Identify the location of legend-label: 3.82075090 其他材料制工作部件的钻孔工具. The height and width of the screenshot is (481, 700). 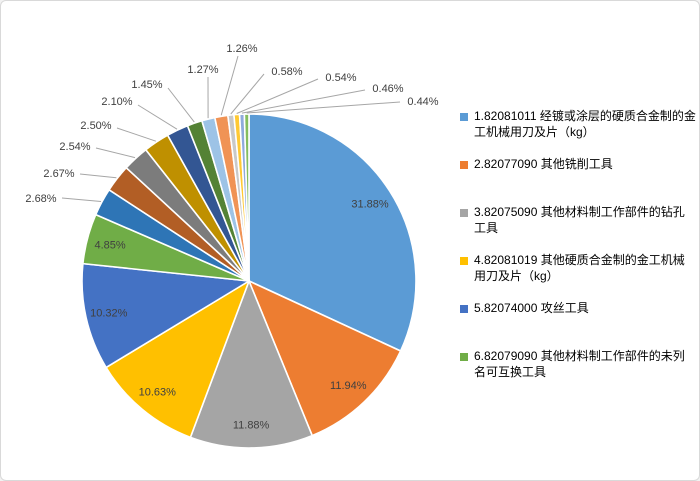
(579, 220).